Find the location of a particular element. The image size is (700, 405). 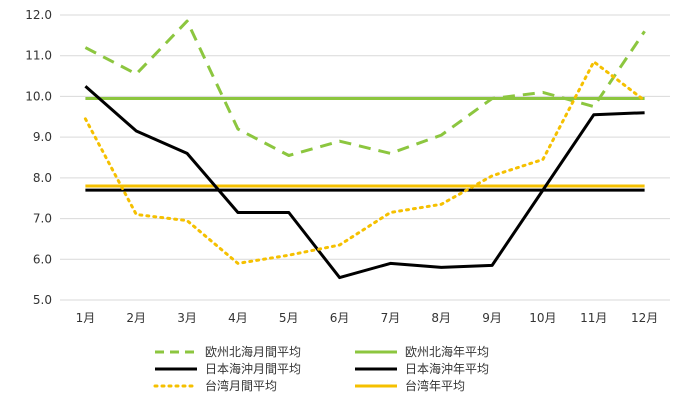

x-tick-label: 12月 is located at coordinates (644, 318).